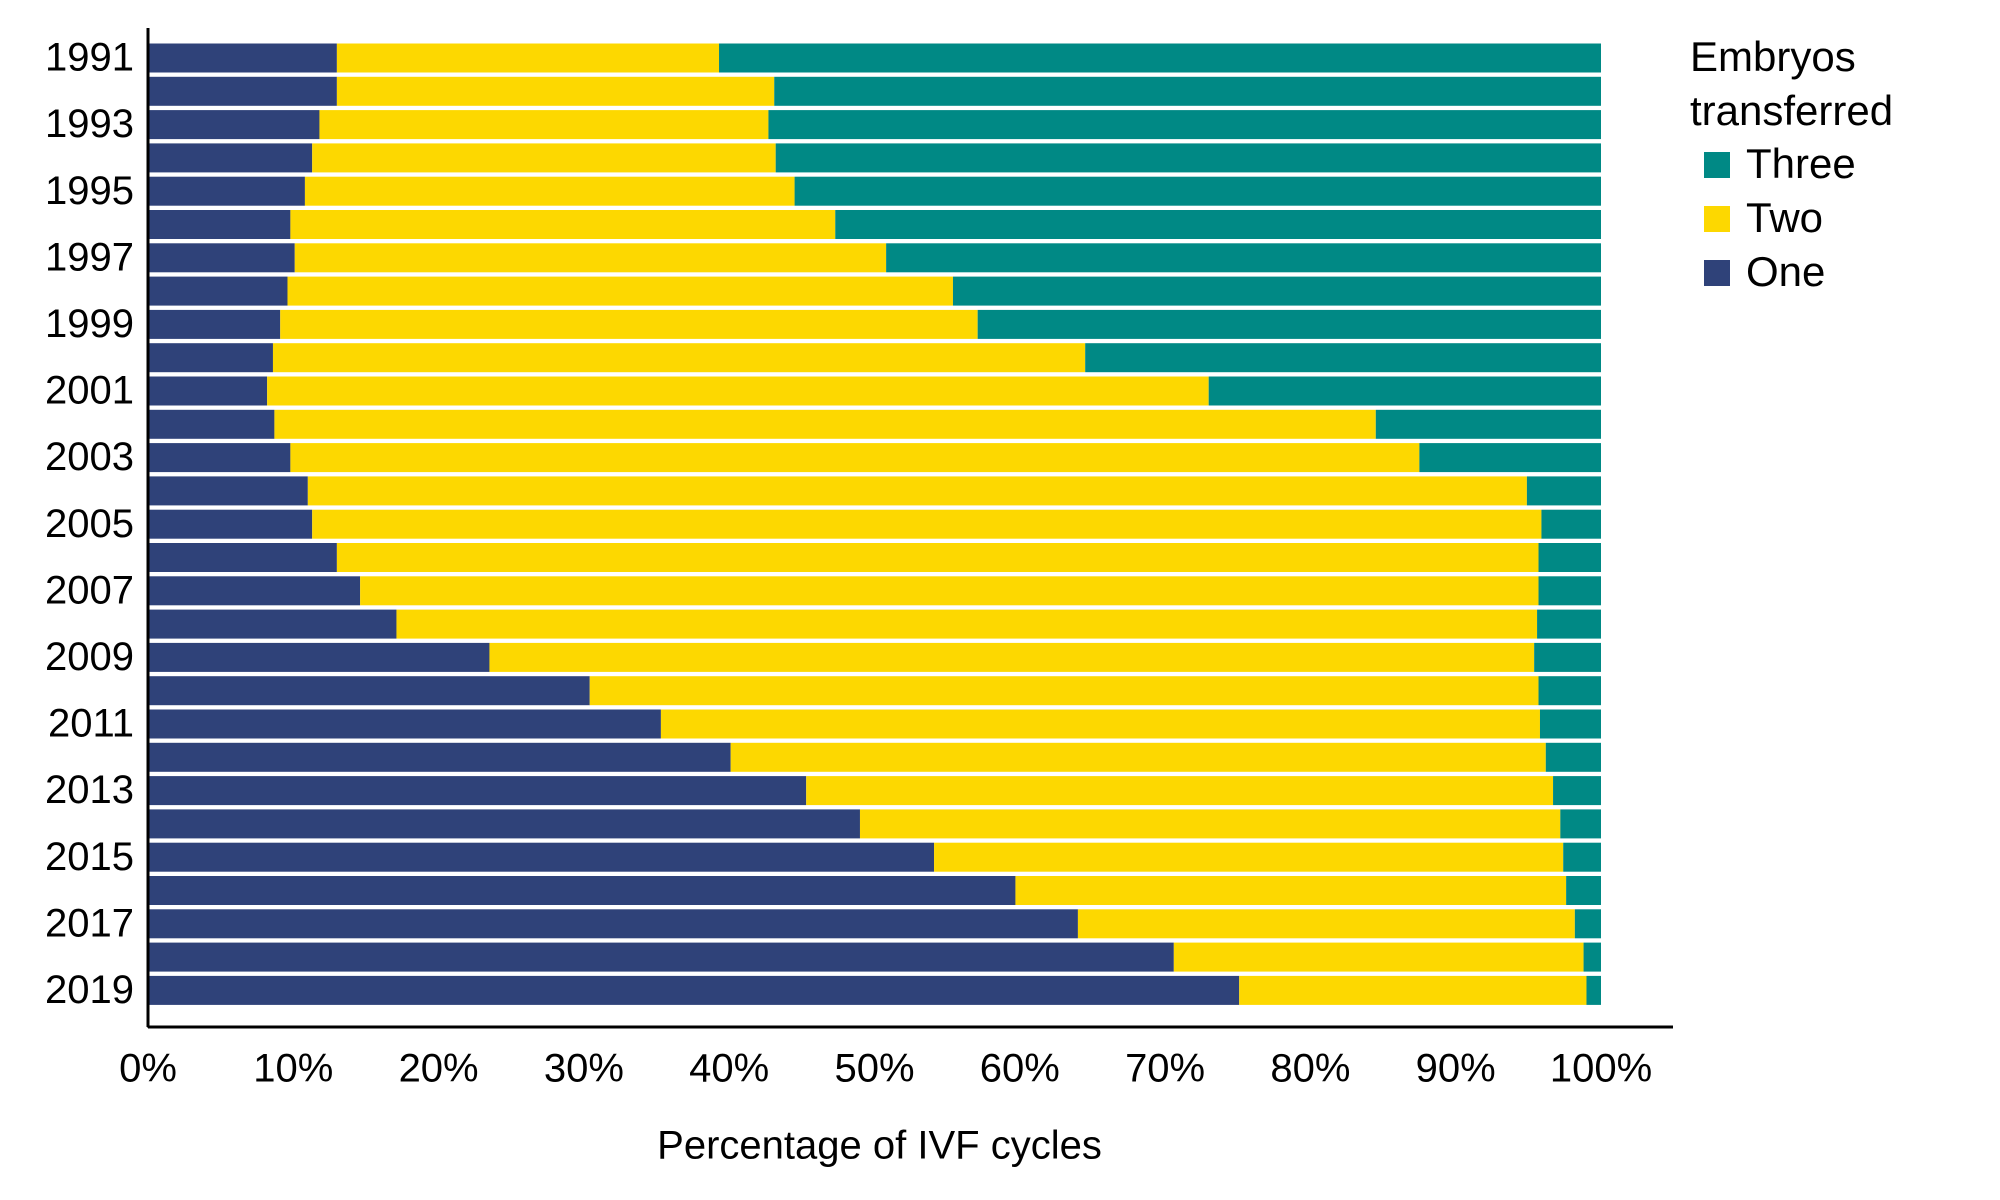 The height and width of the screenshot is (1200, 2000). Describe the element at coordinates (1020, 1069) in the screenshot. I see `x-tick-label: 60%` at that location.